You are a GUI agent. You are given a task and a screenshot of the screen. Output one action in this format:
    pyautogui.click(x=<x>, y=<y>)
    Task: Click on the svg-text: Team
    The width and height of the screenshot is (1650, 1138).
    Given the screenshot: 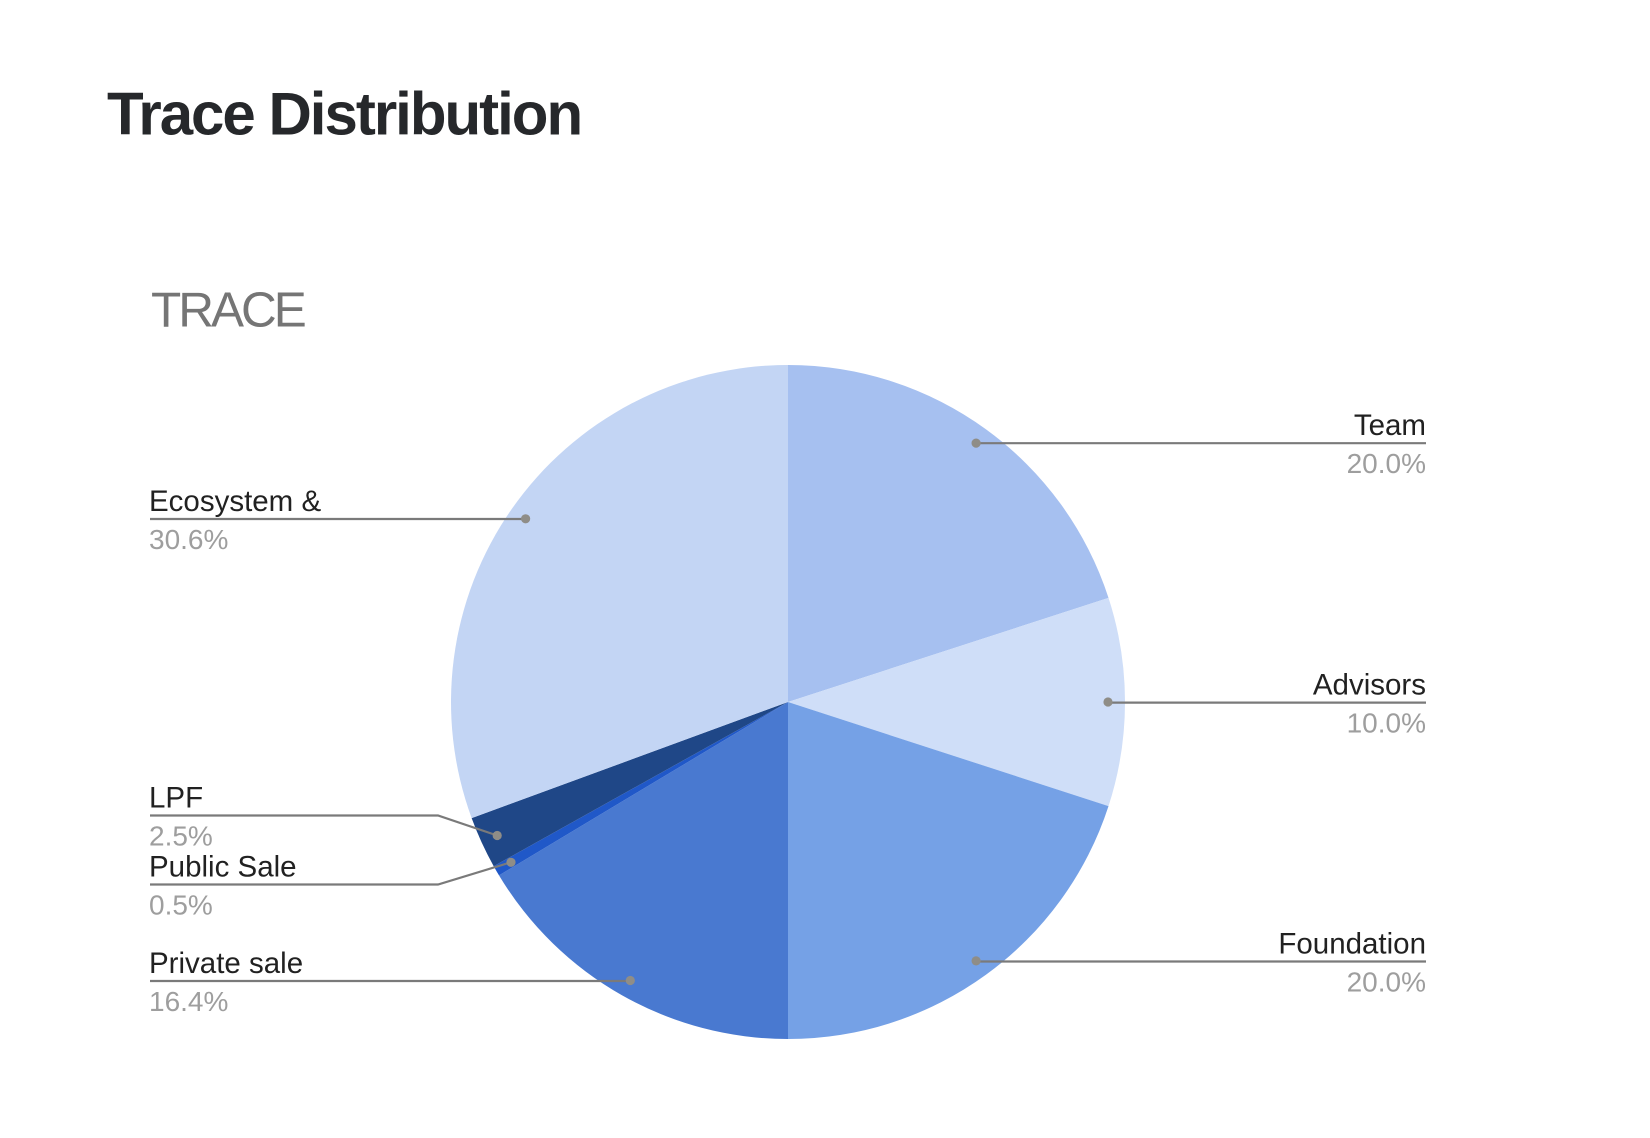 What is the action you would take?
    pyautogui.click(x=1390, y=425)
    